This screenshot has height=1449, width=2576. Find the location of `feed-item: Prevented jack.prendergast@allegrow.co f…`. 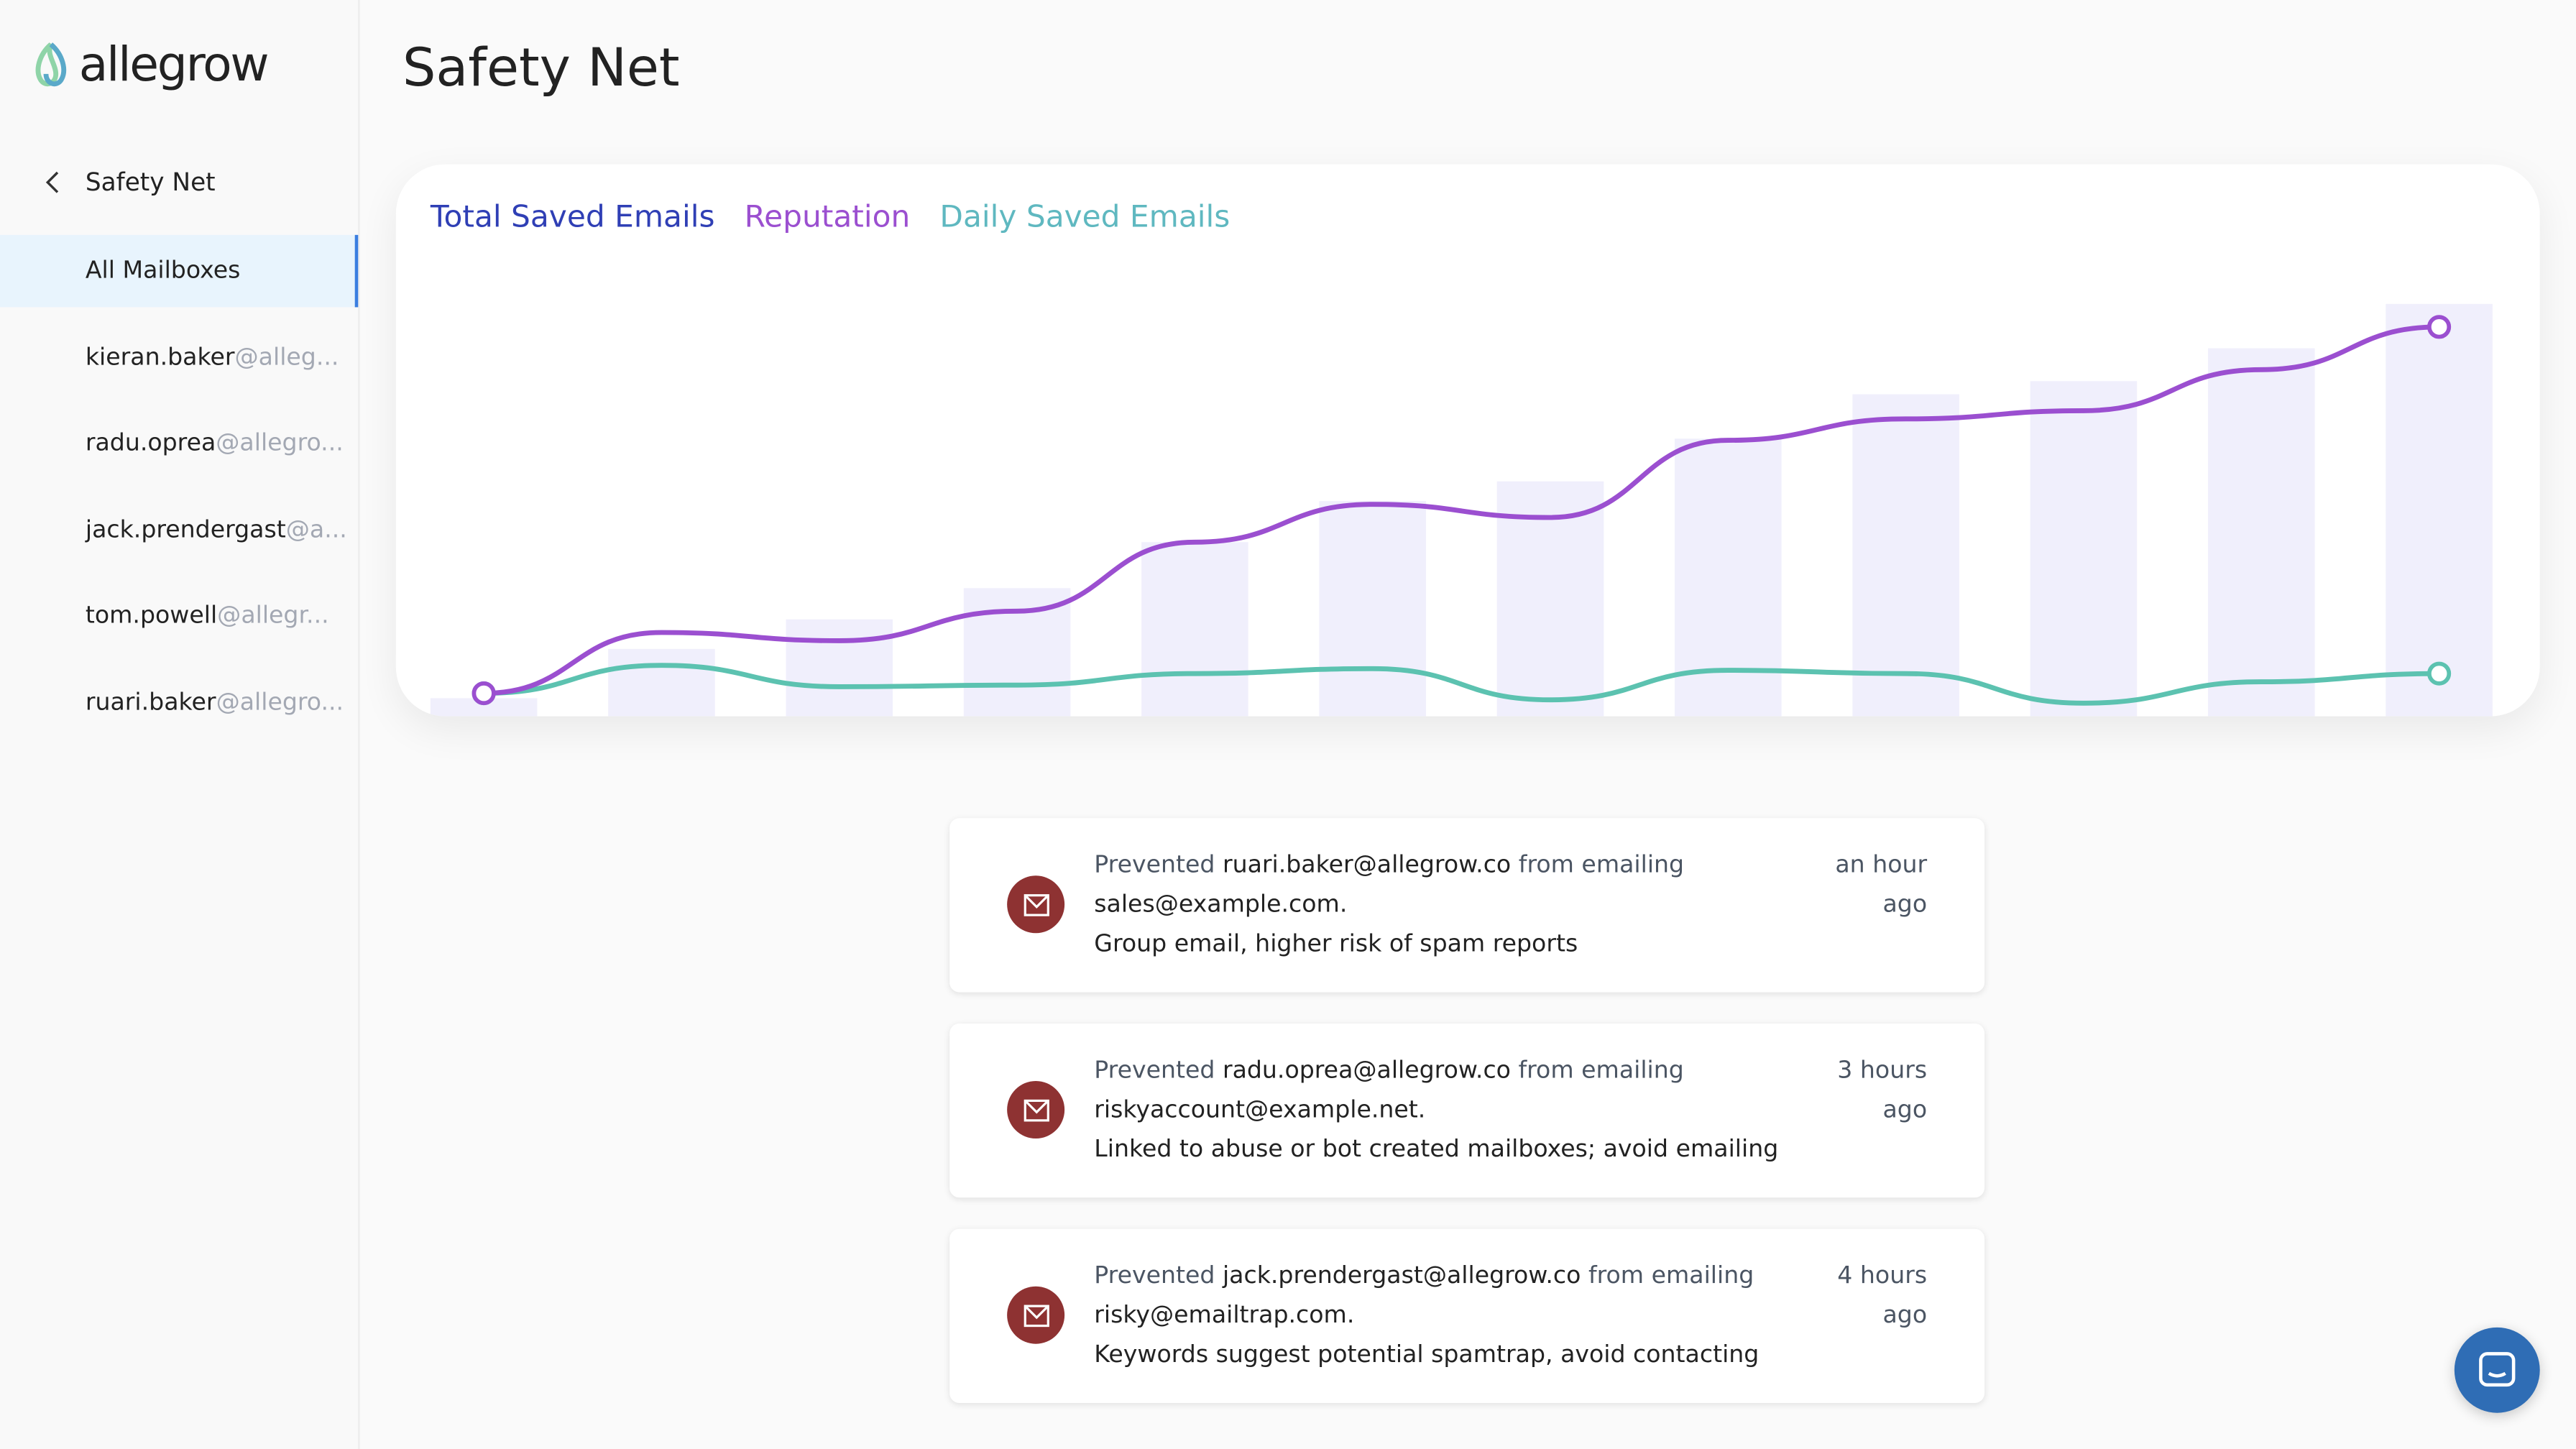

feed-item: Prevented jack.prendergast@allegrow.co f… is located at coordinates (1467, 1315).